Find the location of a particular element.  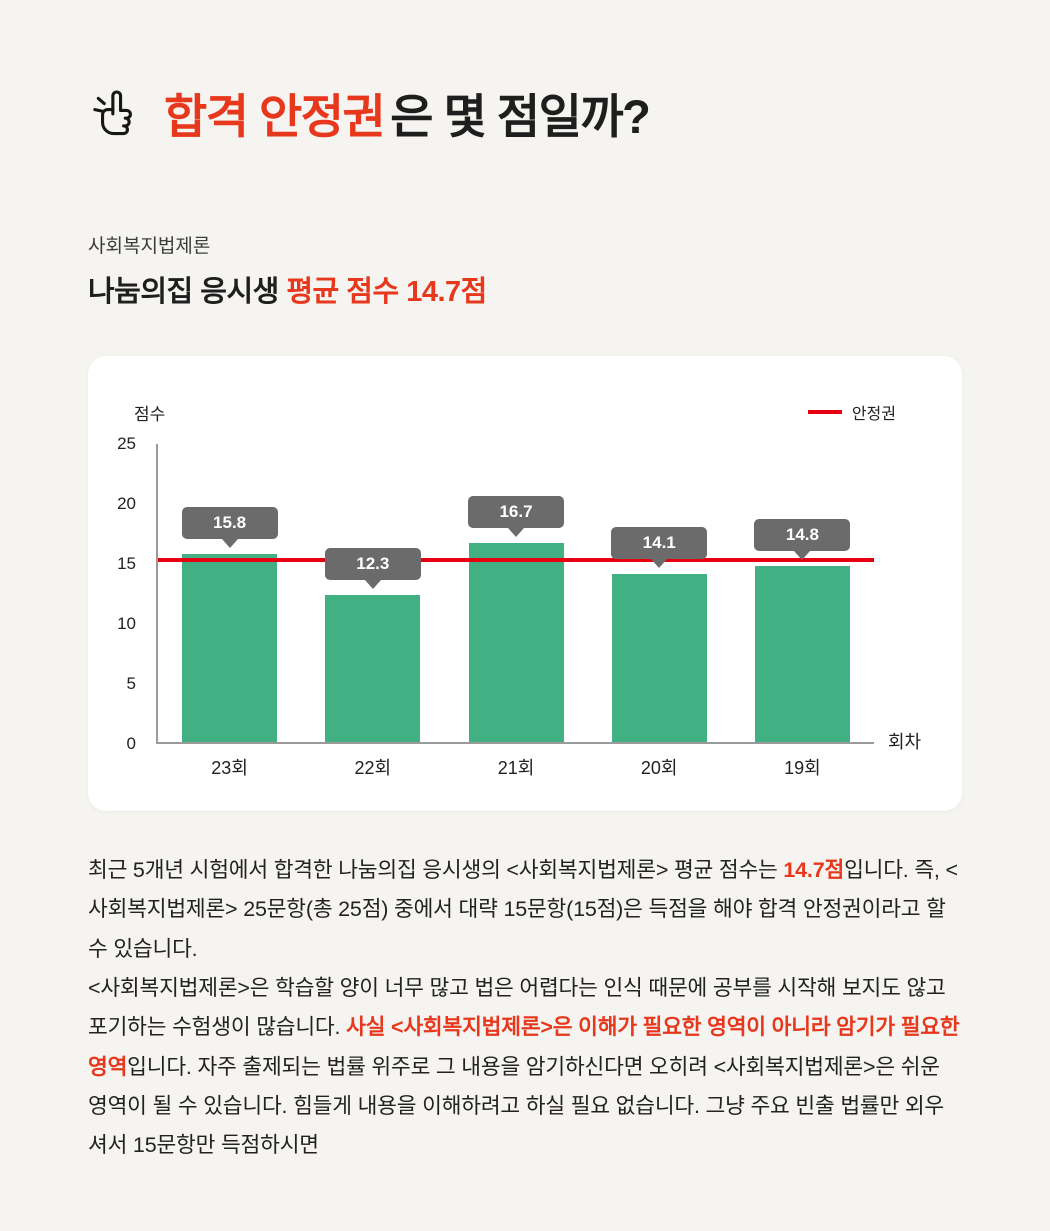

pointing-hand-icon is located at coordinates (112, 112).